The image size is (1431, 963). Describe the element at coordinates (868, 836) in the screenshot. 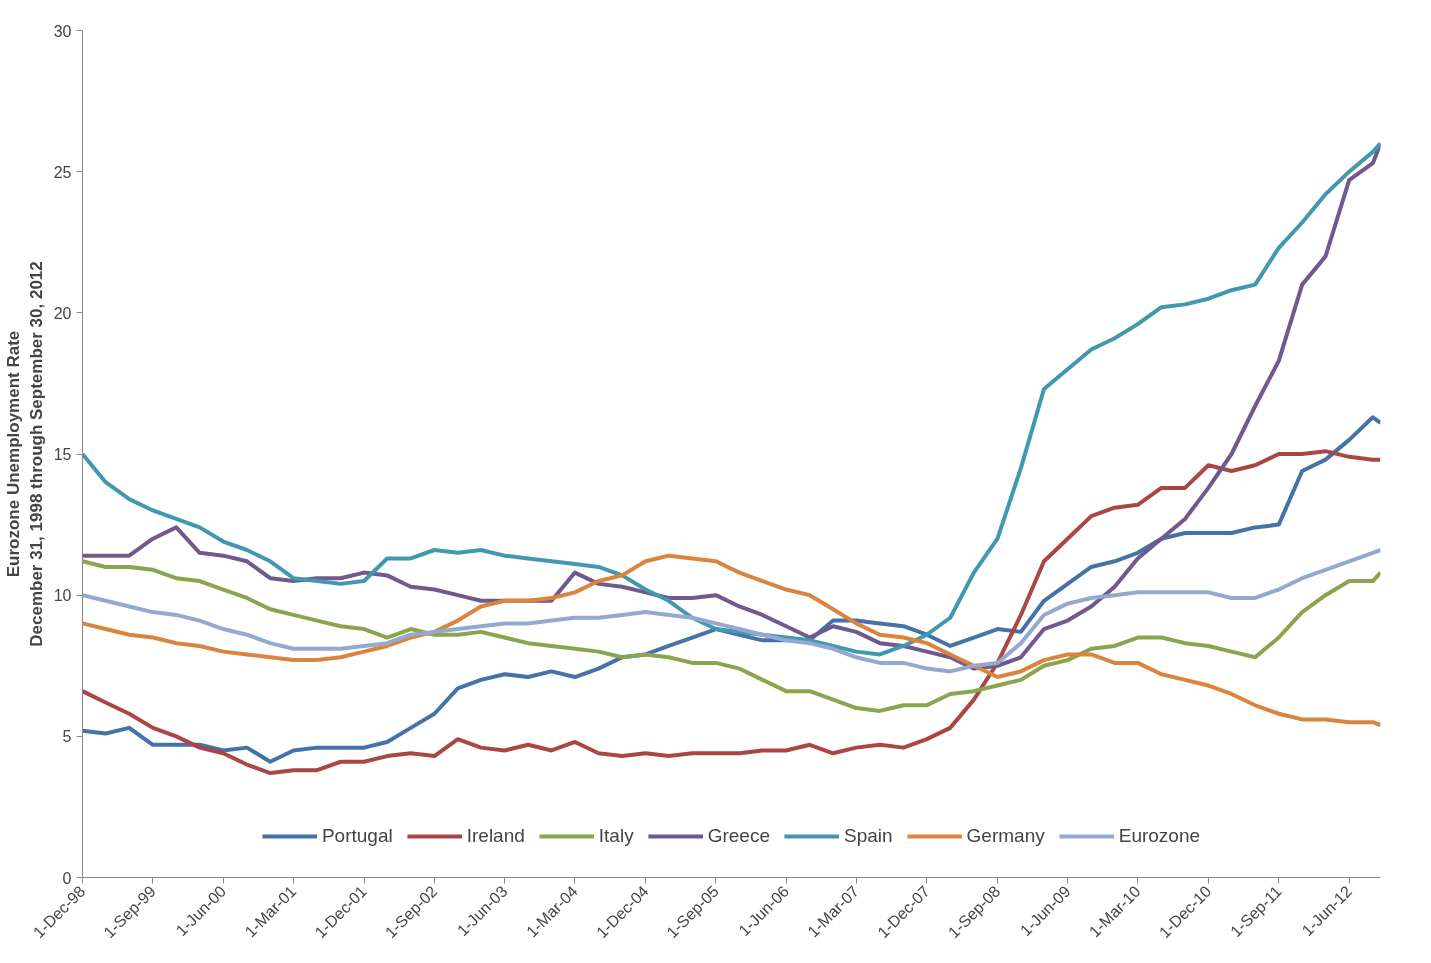

I see `legend-label: Spain` at that location.